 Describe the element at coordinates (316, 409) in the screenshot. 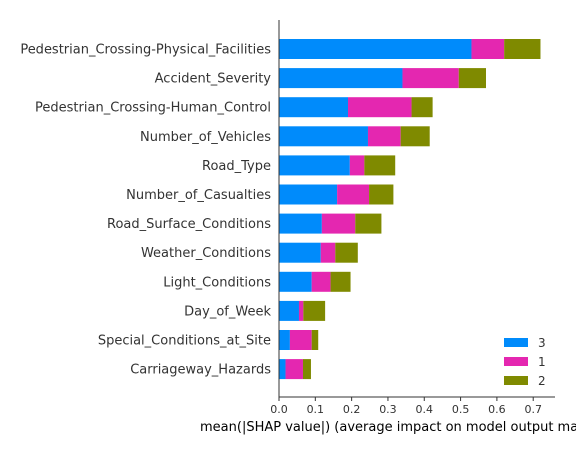

I see `x-tick-label: 0.1` at that location.